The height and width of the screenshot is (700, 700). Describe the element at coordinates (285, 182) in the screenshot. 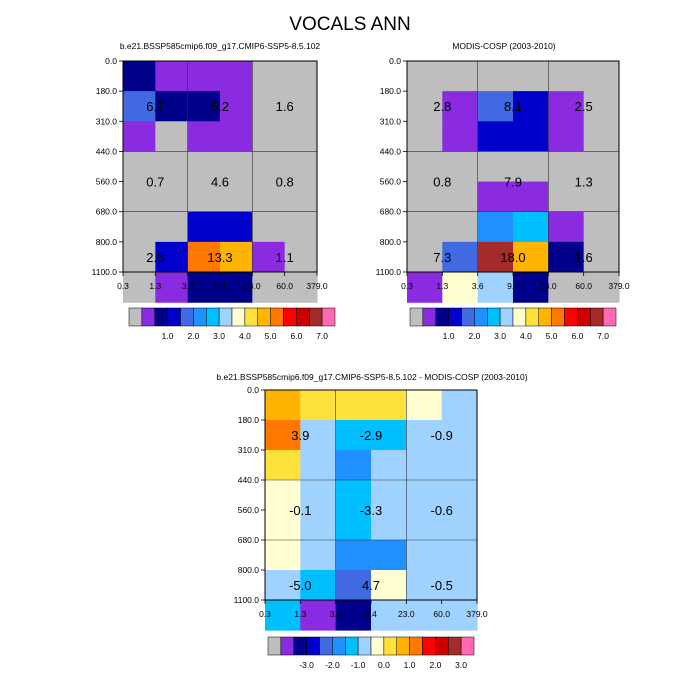

I see `box-value-label: 0.8` at that location.